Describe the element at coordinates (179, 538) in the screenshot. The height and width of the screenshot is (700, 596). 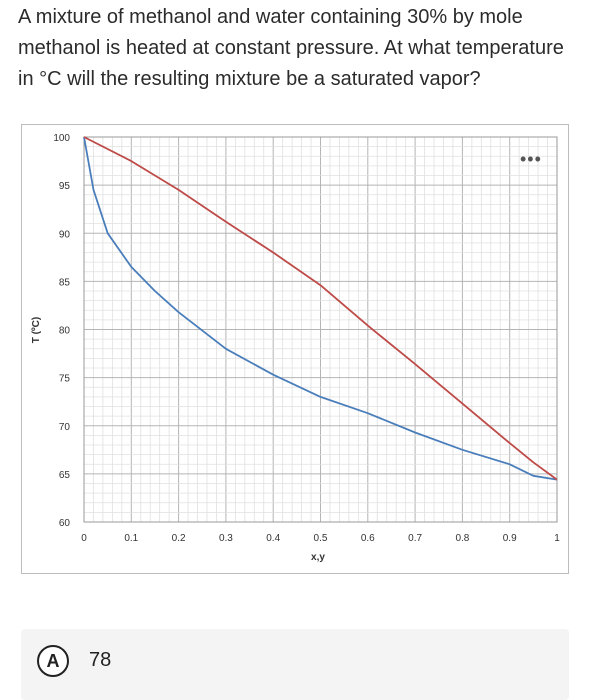
I see `x-tick-label: 0.2` at that location.